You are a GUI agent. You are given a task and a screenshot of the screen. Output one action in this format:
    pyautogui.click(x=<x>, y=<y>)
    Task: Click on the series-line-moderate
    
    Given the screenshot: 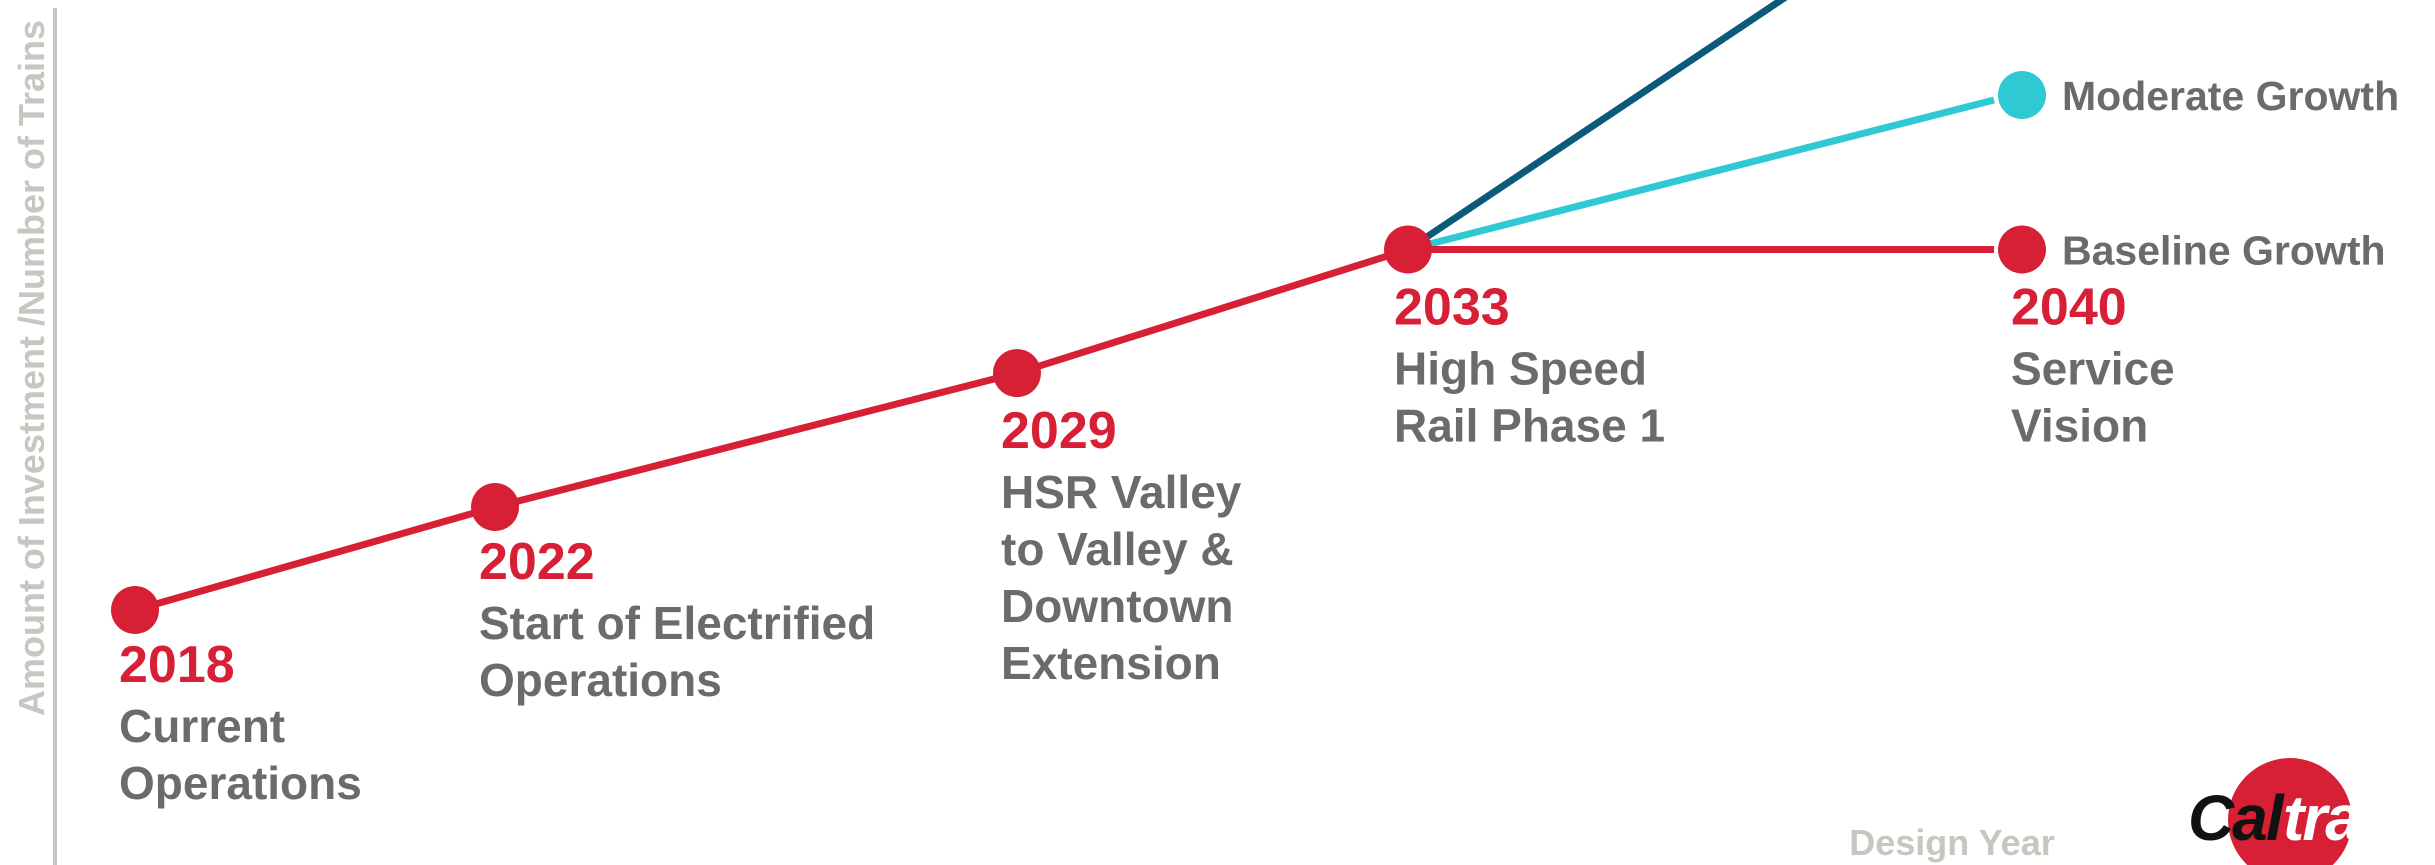 What is the action you would take?
    pyautogui.click(x=1701, y=174)
    